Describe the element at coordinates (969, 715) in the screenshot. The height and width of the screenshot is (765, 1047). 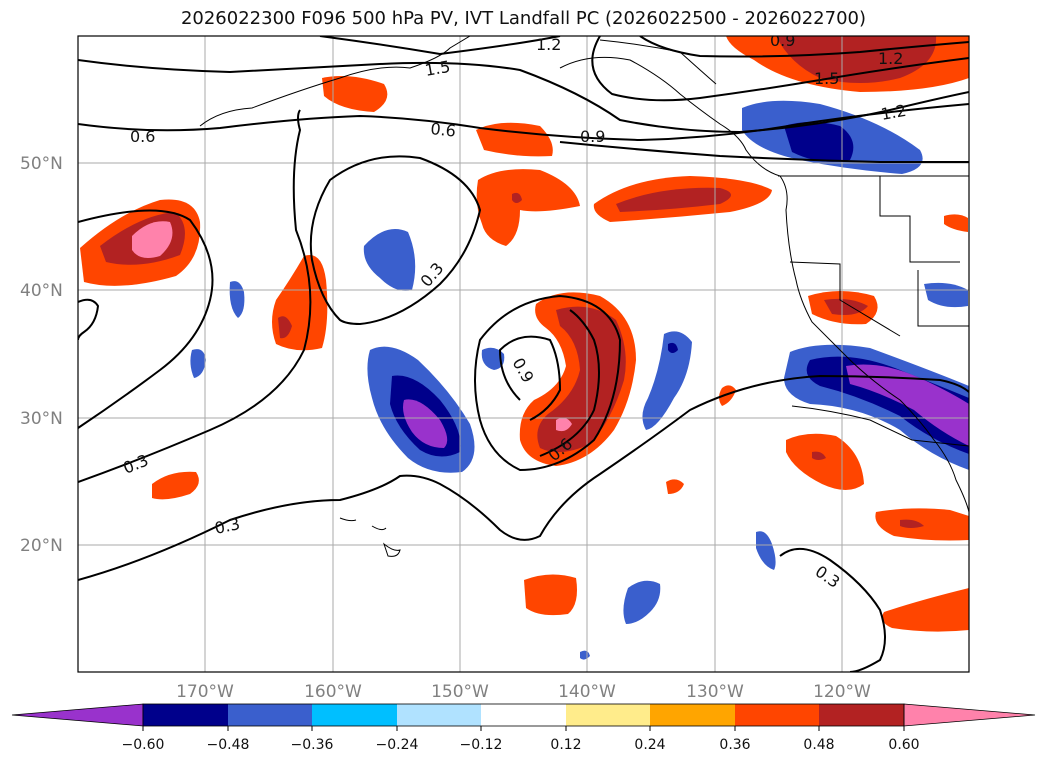
I see `colorbar-extend-right` at that location.